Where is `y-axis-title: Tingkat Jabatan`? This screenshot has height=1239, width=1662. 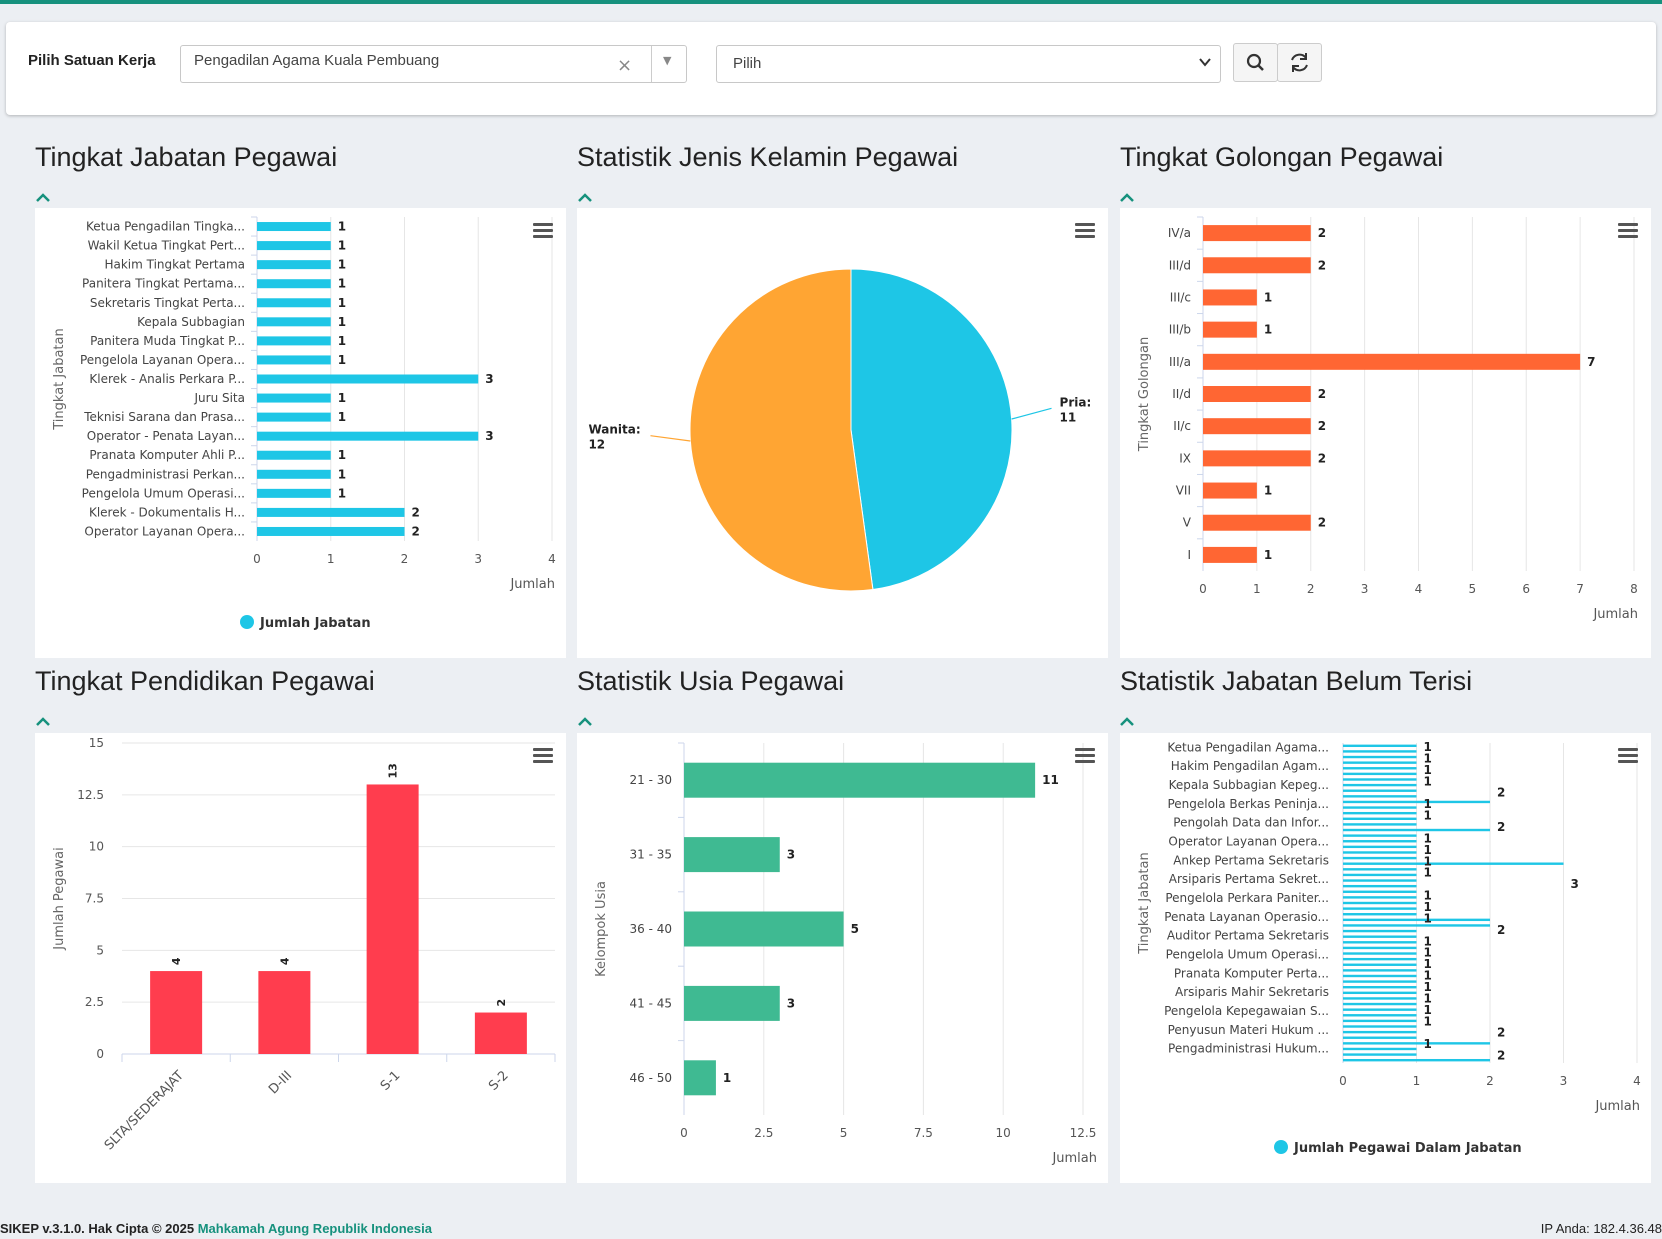
y-axis-title: Tingkat Jabatan is located at coordinates (1144, 903).